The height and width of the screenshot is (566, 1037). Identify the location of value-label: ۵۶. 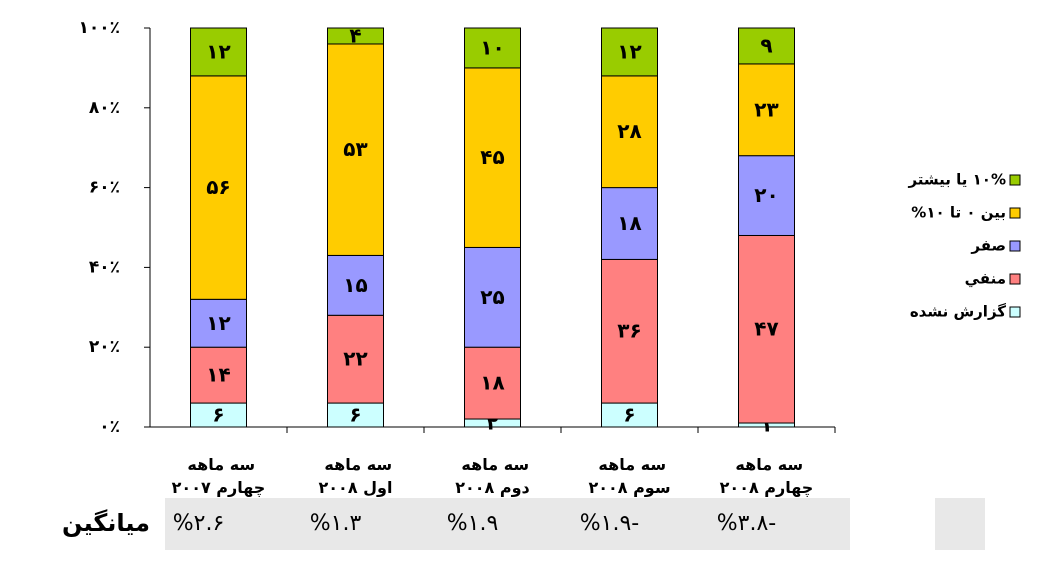
(218, 187).